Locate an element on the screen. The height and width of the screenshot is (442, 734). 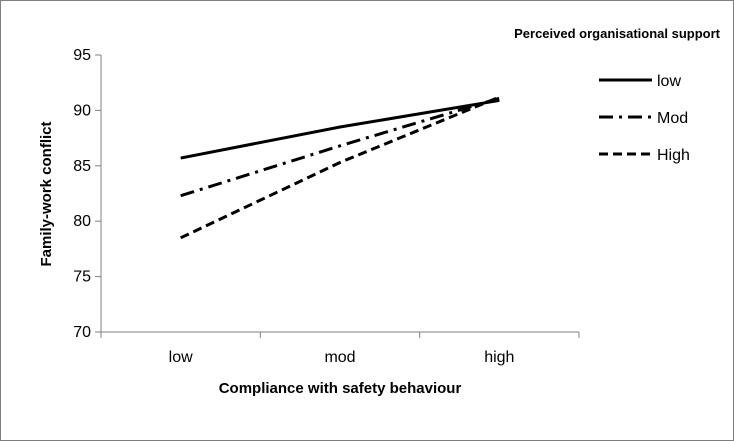
y-tick-label: 95 is located at coordinates (82, 55).